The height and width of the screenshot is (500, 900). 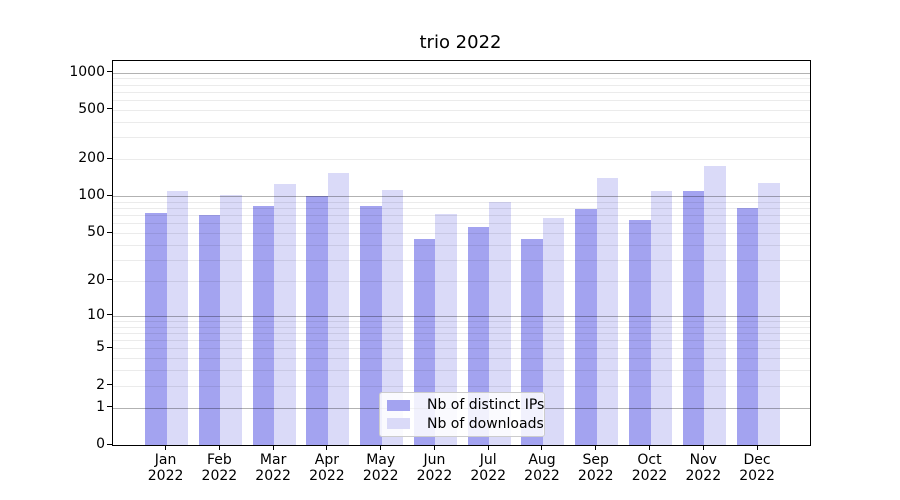 What do you see at coordinates (156, 328) in the screenshot?
I see `bar-nb-of-distinct-ips-jan` at bounding box center [156, 328].